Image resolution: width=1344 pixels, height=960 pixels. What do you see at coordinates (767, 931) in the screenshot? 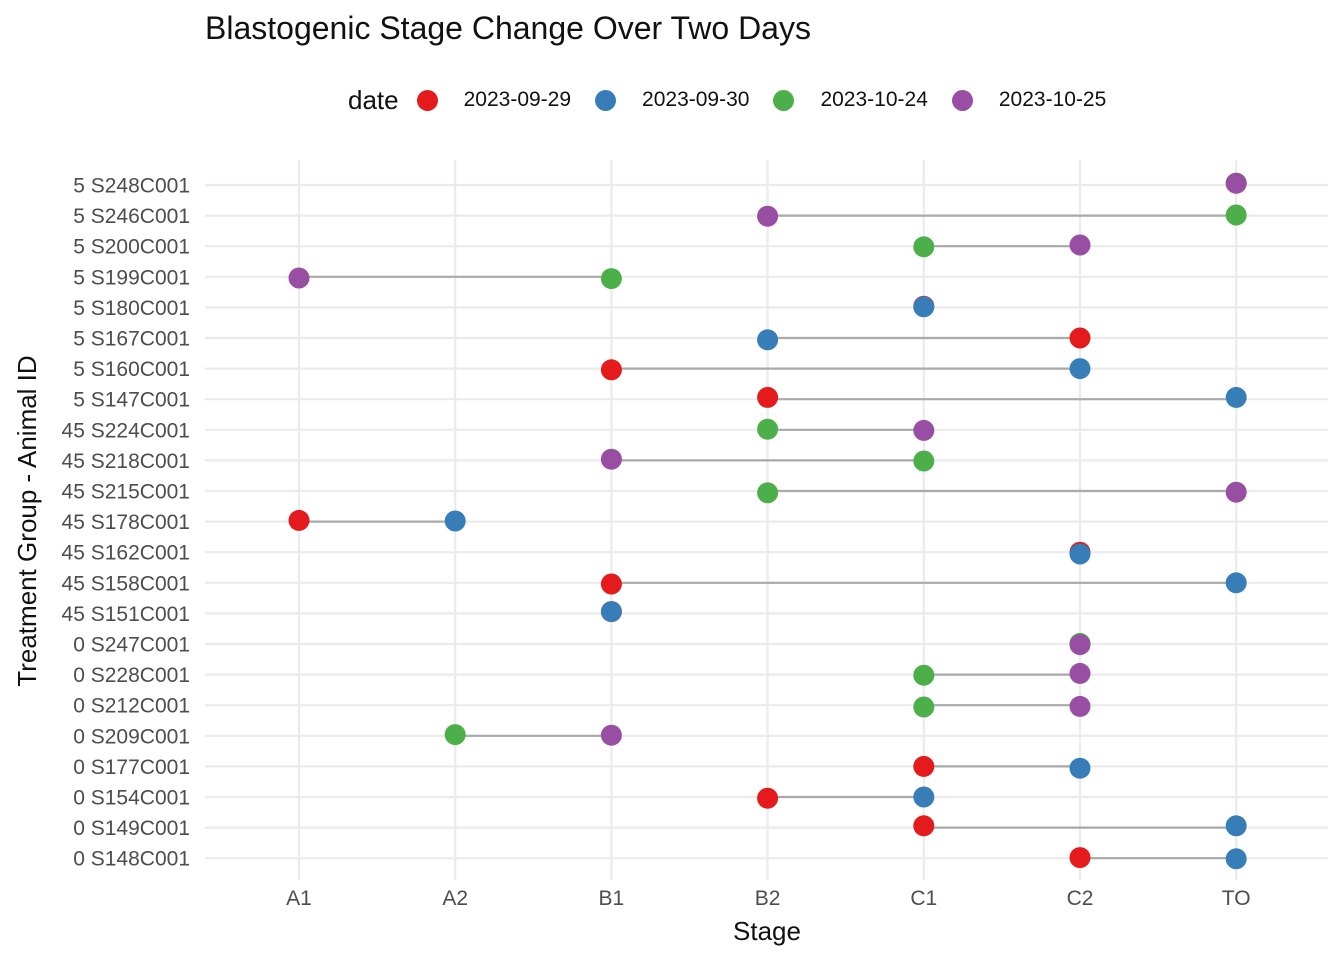
I see `x-axis-title: Stage` at bounding box center [767, 931].